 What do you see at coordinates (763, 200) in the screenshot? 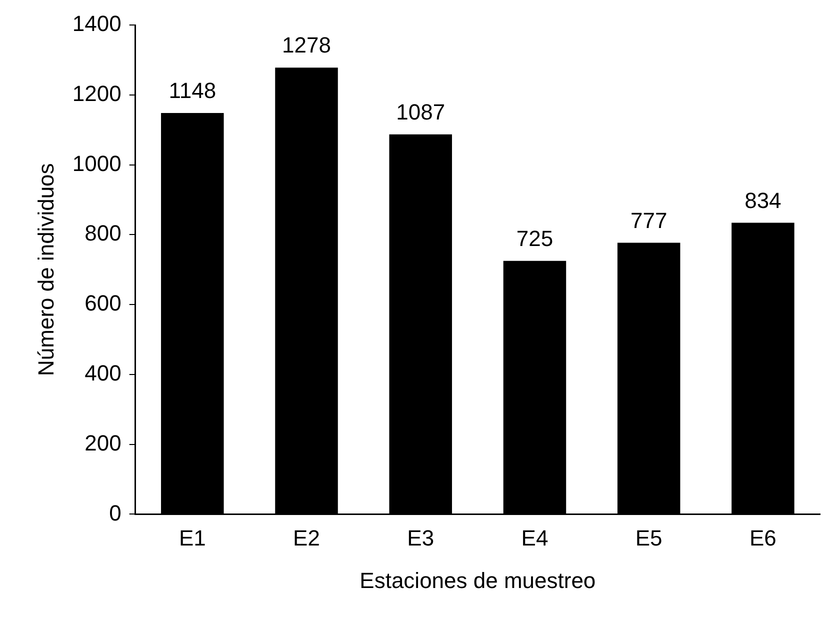
I see `data-label: 834` at bounding box center [763, 200].